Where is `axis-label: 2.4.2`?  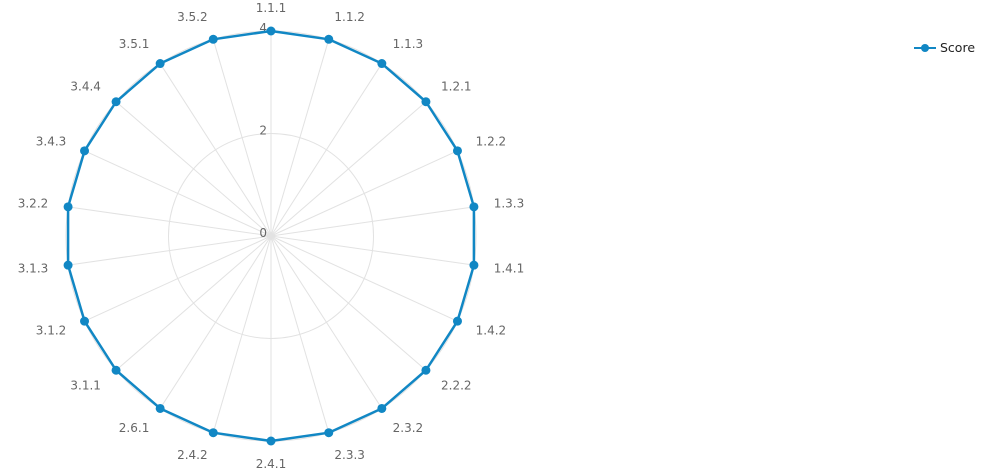
axis-label: 2.4.2 is located at coordinates (192, 455).